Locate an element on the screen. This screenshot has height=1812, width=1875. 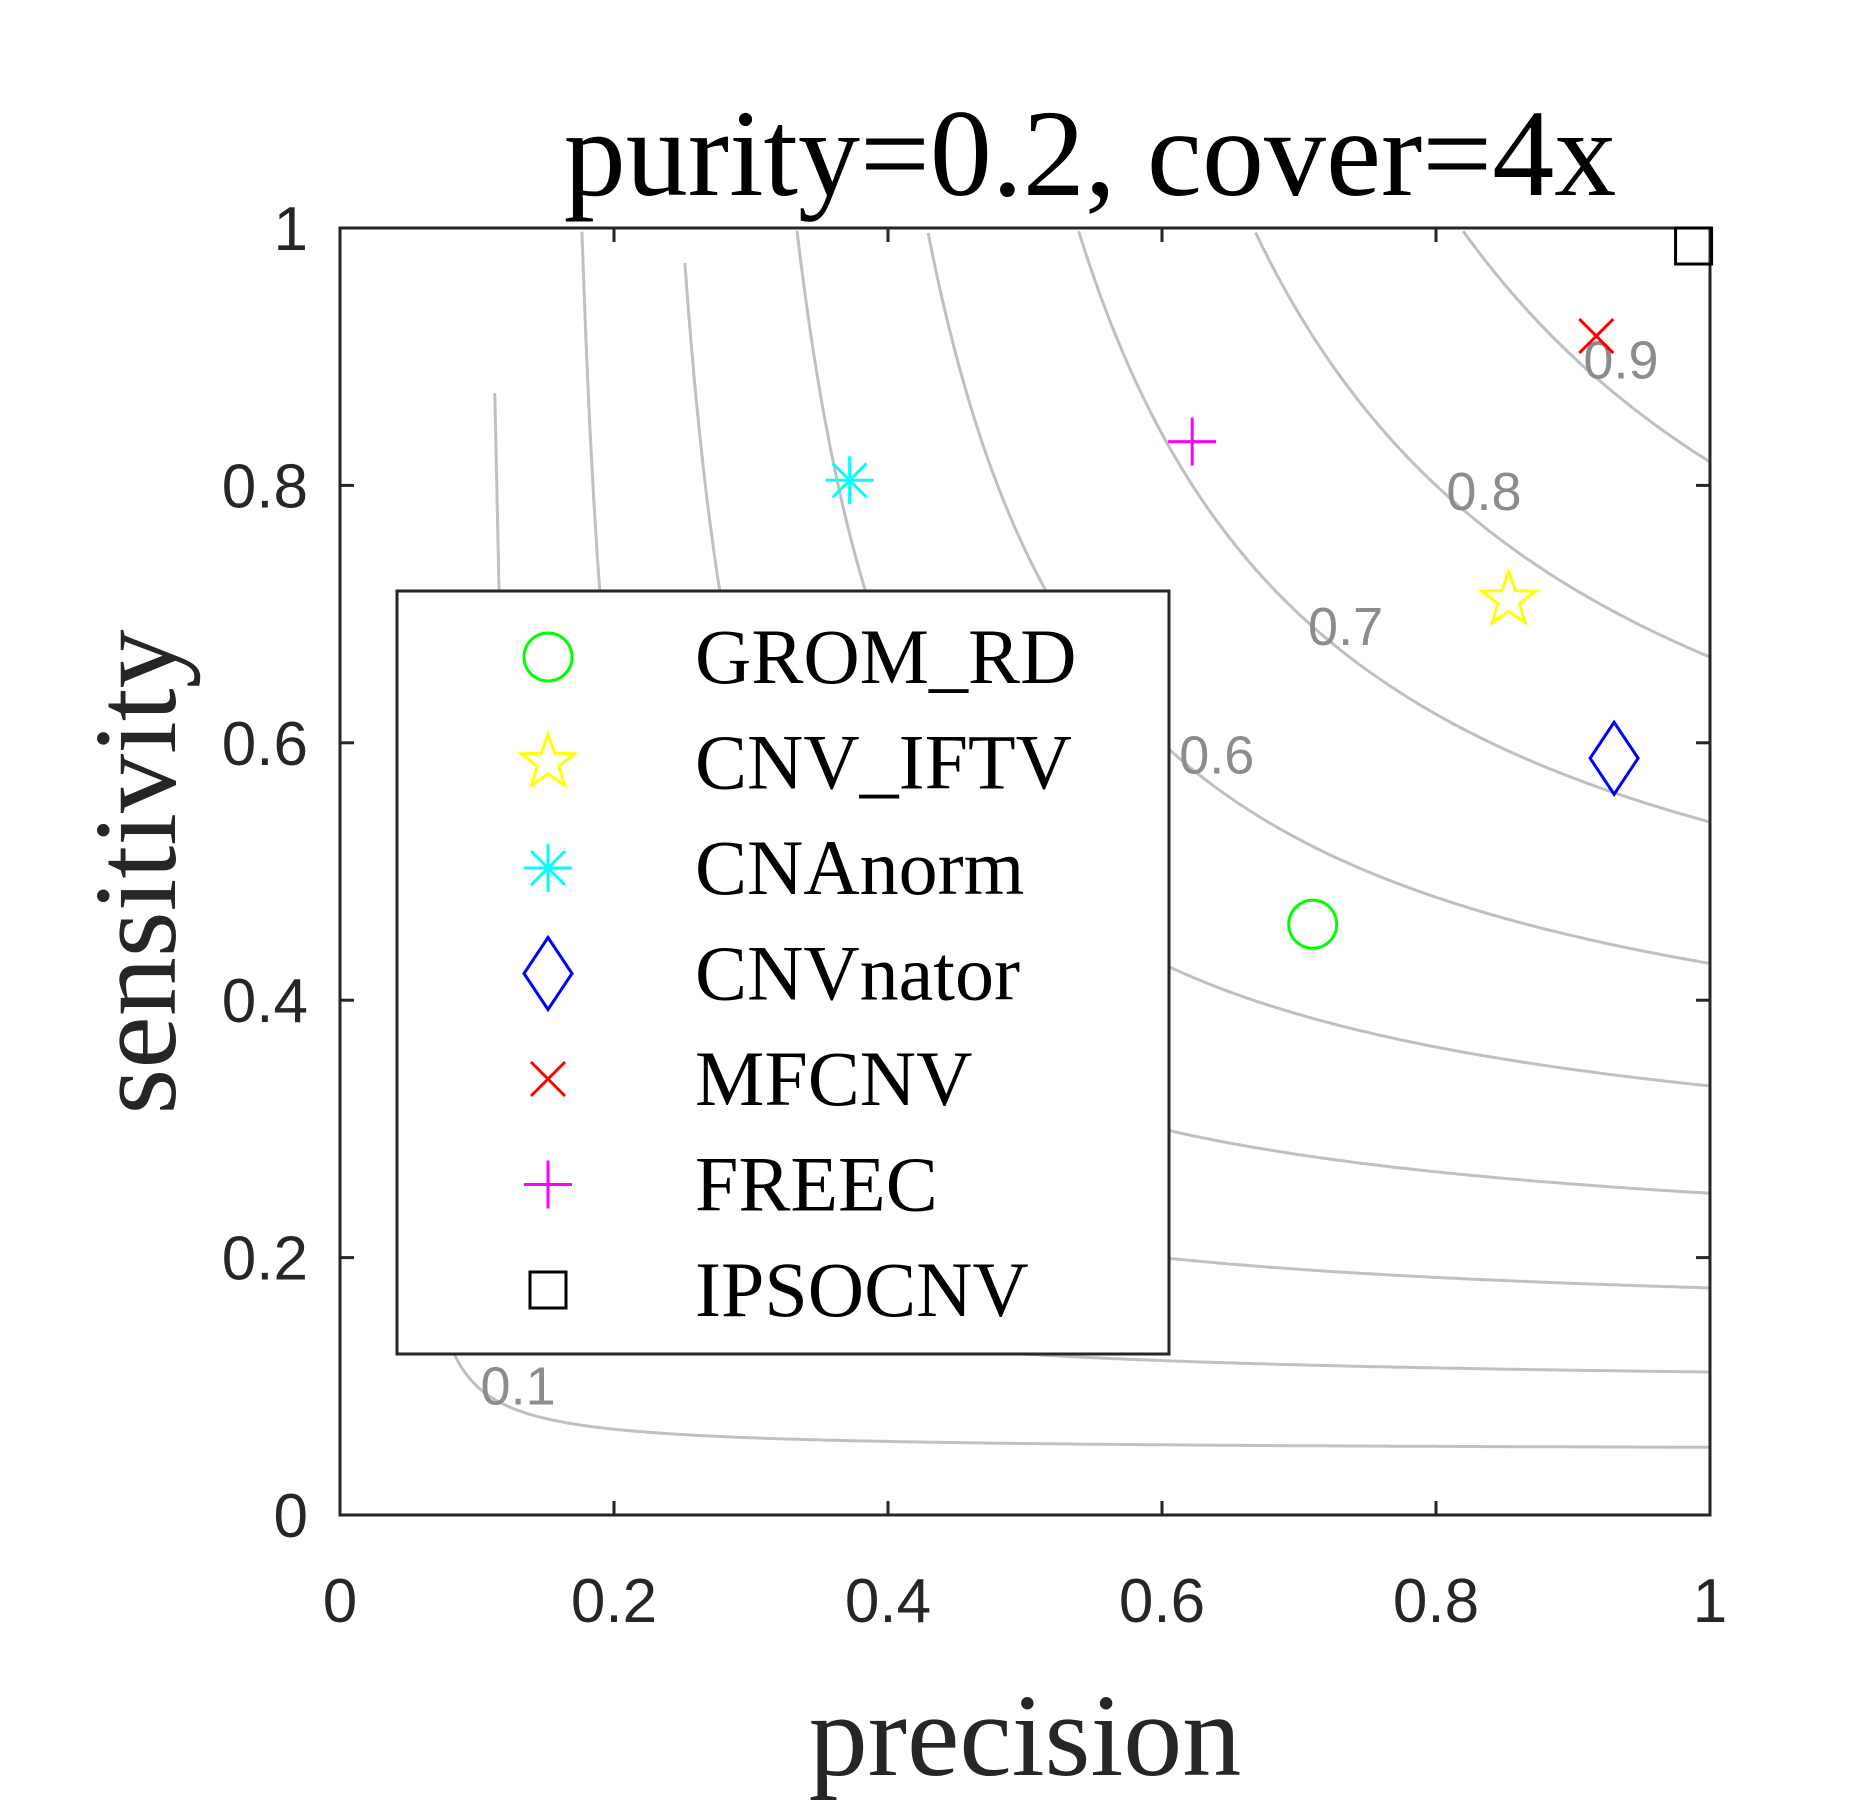
x-tick-label: 1 is located at coordinates (1710, 1601).